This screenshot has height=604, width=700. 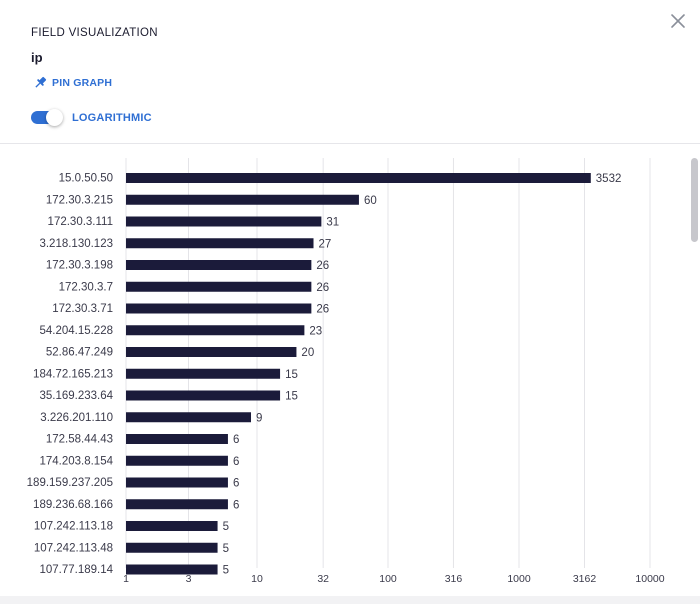 What do you see at coordinates (350, 600) in the screenshot?
I see `footer-shade` at bounding box center [350, 600].